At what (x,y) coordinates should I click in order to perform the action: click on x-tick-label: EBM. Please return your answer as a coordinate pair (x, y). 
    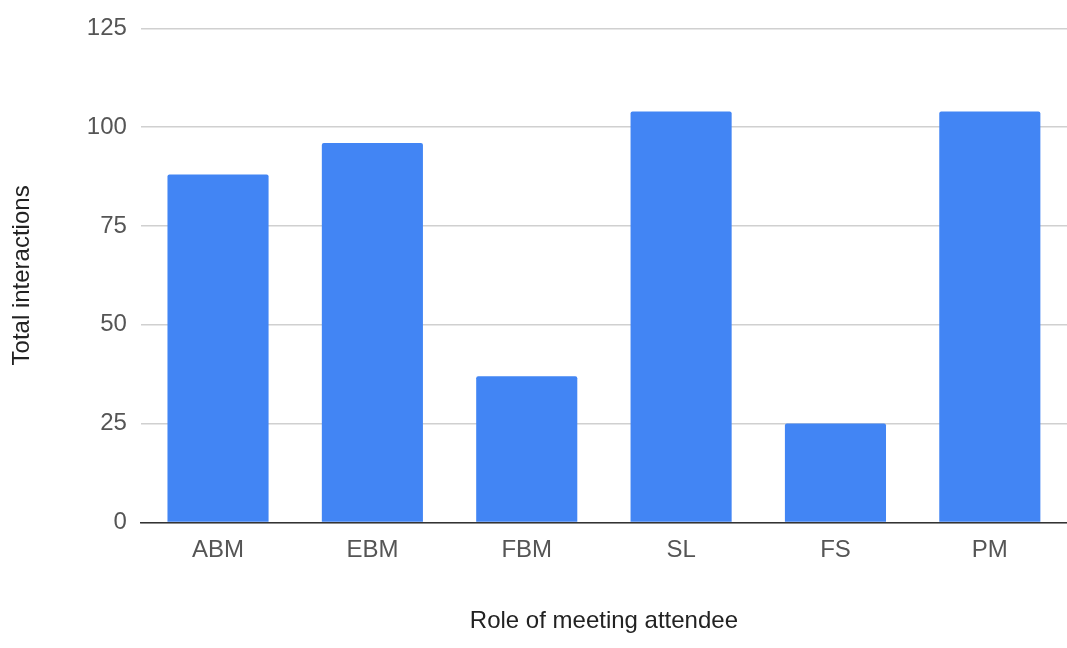
    Looking at the image, I should click on (372, 549).